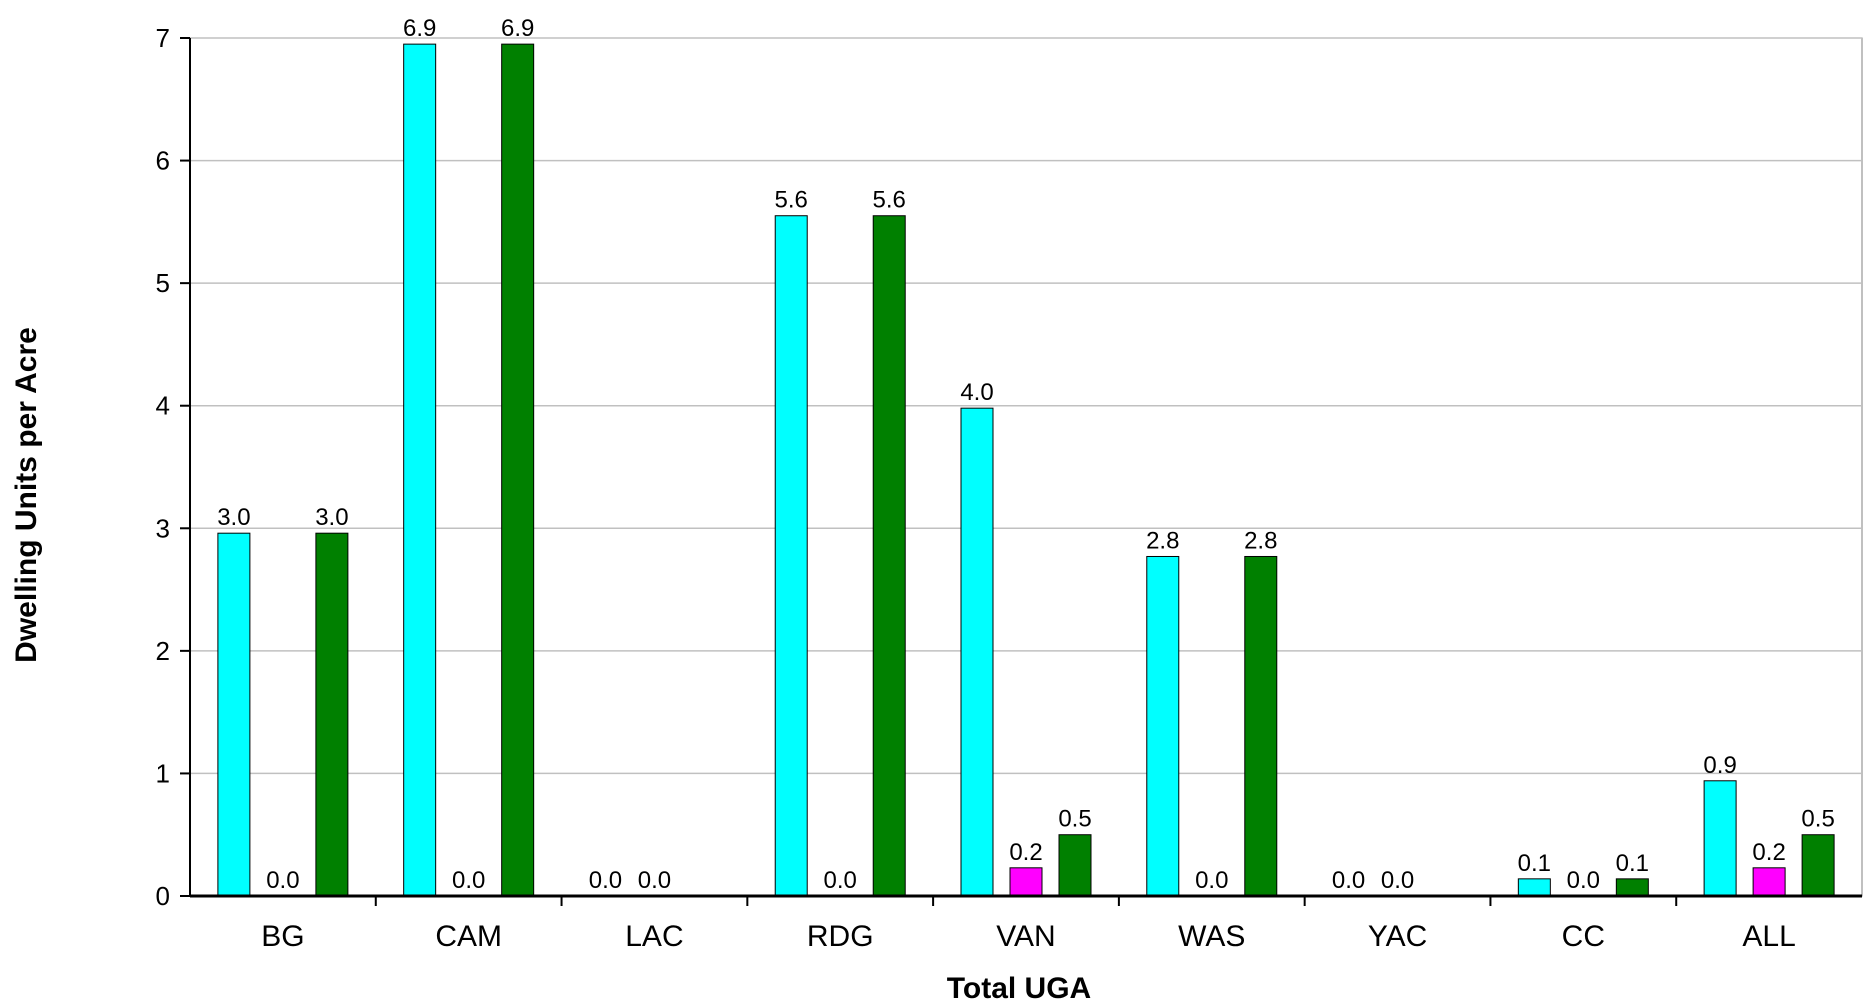 This screenshot has width=1869, height=1004. I want to click on y-tick-label: 6, so click(163, 161).